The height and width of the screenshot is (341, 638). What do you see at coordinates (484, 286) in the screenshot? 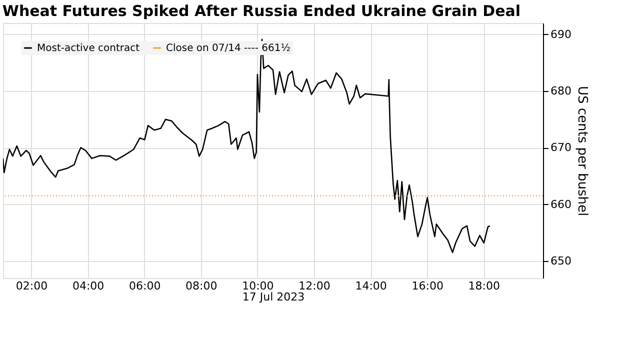
I see `x-tick-label: 18:00` at bounding box center [484, 286].